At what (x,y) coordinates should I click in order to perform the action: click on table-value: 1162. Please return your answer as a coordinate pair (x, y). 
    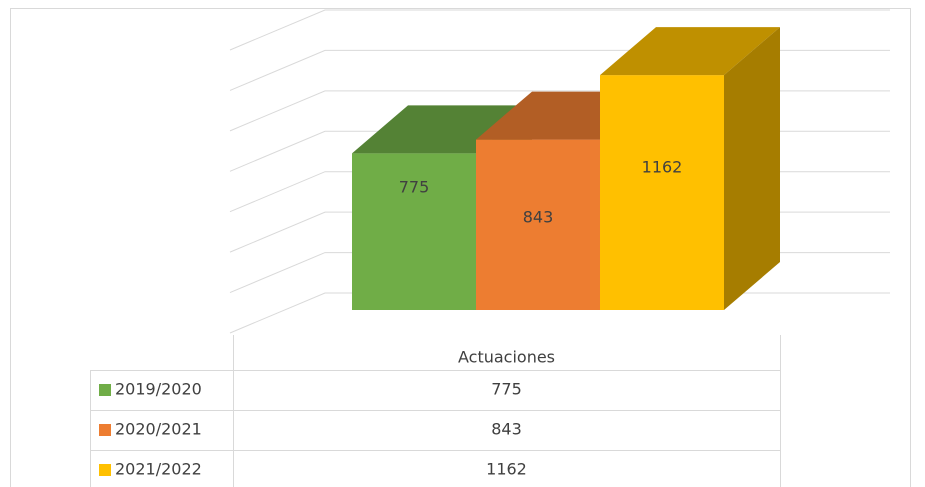
    Looking at the image, I should click on (506, 469).